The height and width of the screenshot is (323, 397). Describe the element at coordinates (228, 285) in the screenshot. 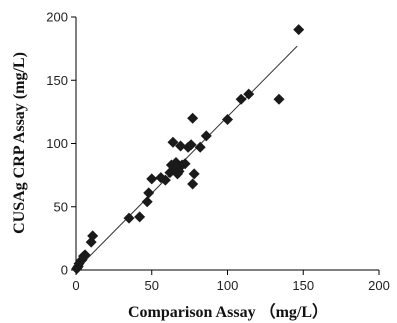

I see `x-tick-label: 100` at that location.